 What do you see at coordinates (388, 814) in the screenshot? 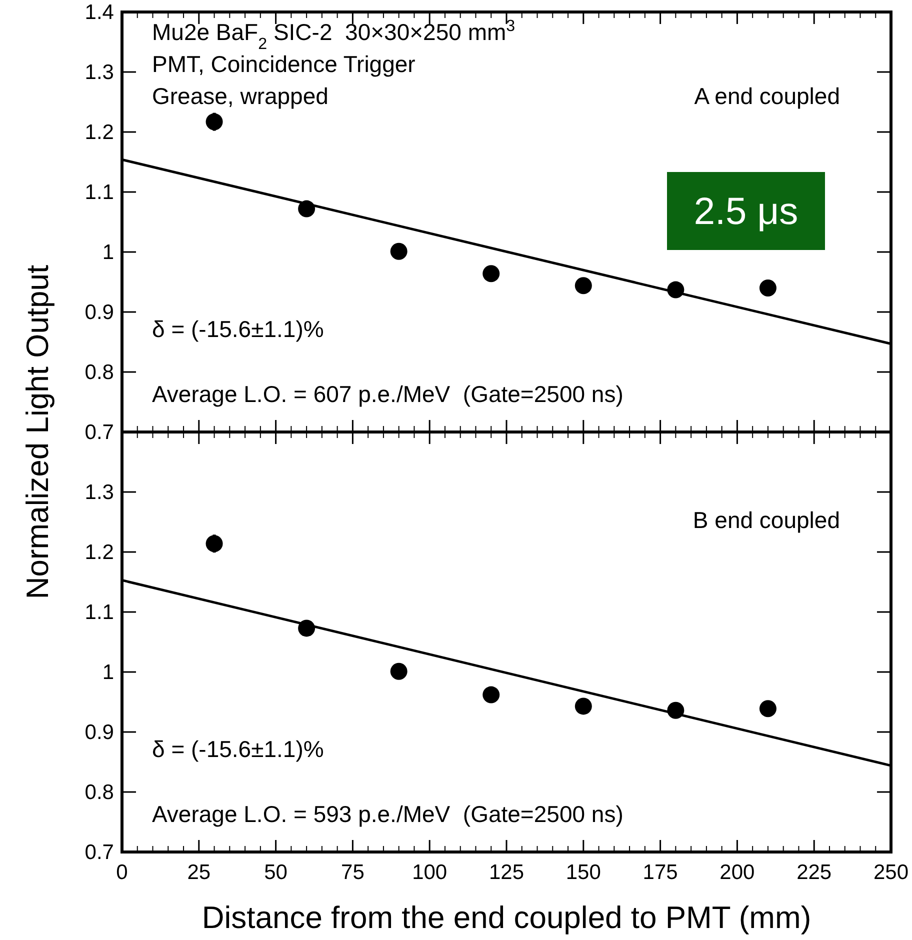
I see `annotation: Average L.O. = 593 p.e./MeV (Gate=2500 ns)` at bounding box center [388, 814].